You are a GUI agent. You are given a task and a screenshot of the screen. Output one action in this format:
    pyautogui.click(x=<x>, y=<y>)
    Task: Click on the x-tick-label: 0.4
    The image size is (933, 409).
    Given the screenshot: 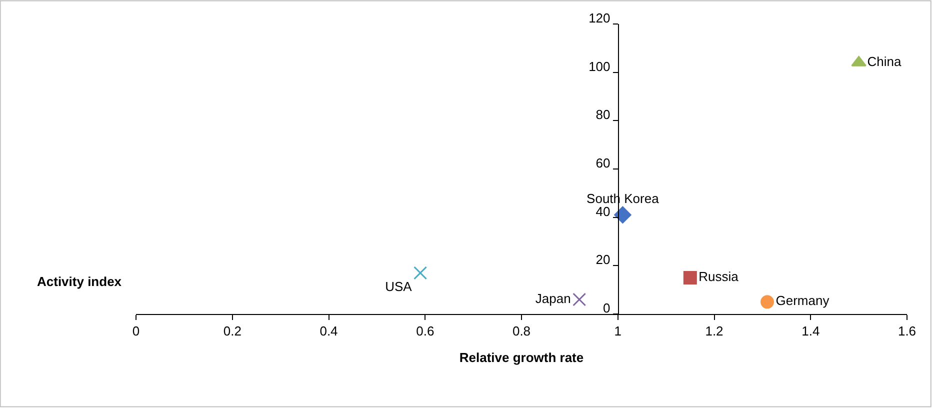 What is the action you would take?
    pyautogui.click(x=329, y=331)
    